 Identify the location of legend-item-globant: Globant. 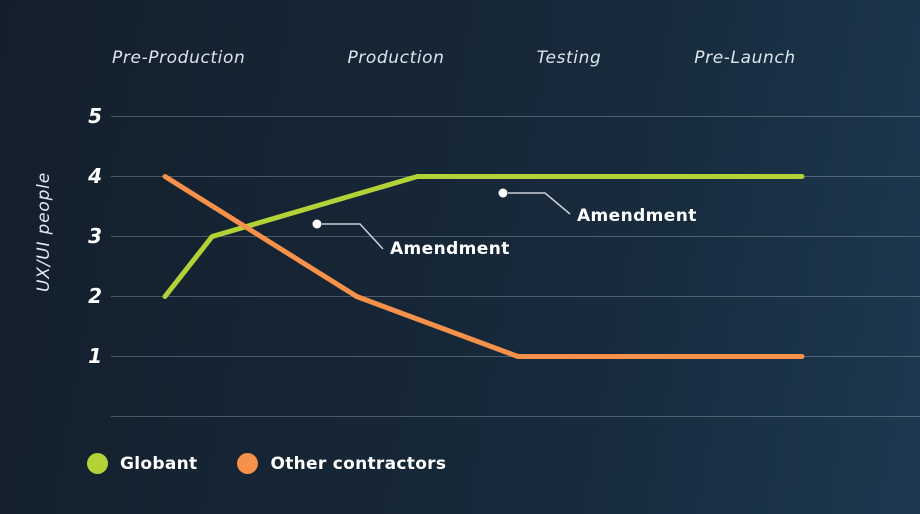
(142, 463).